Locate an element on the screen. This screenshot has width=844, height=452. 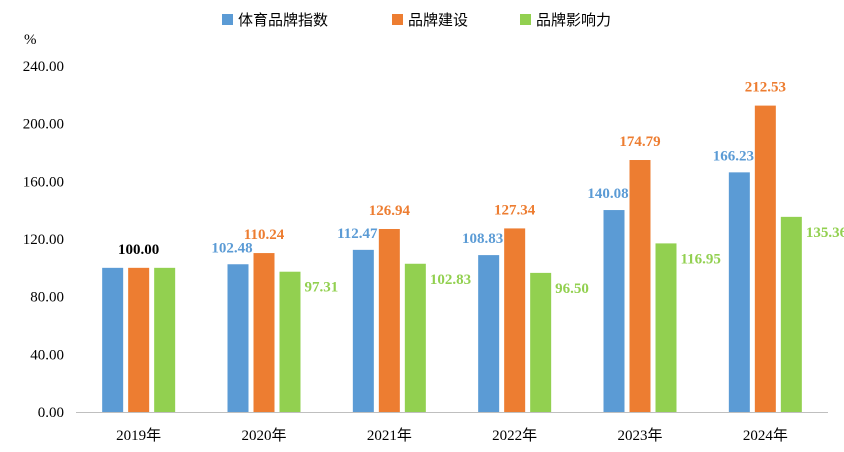
y-tick-label: 40.00 is located at coordinates (47, 355).